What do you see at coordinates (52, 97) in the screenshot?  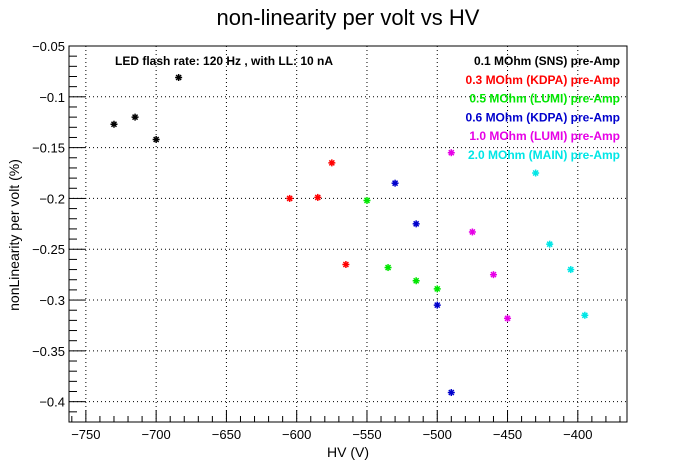 I see `y-tick-label: −0.1` at bounding box center [52, 97].